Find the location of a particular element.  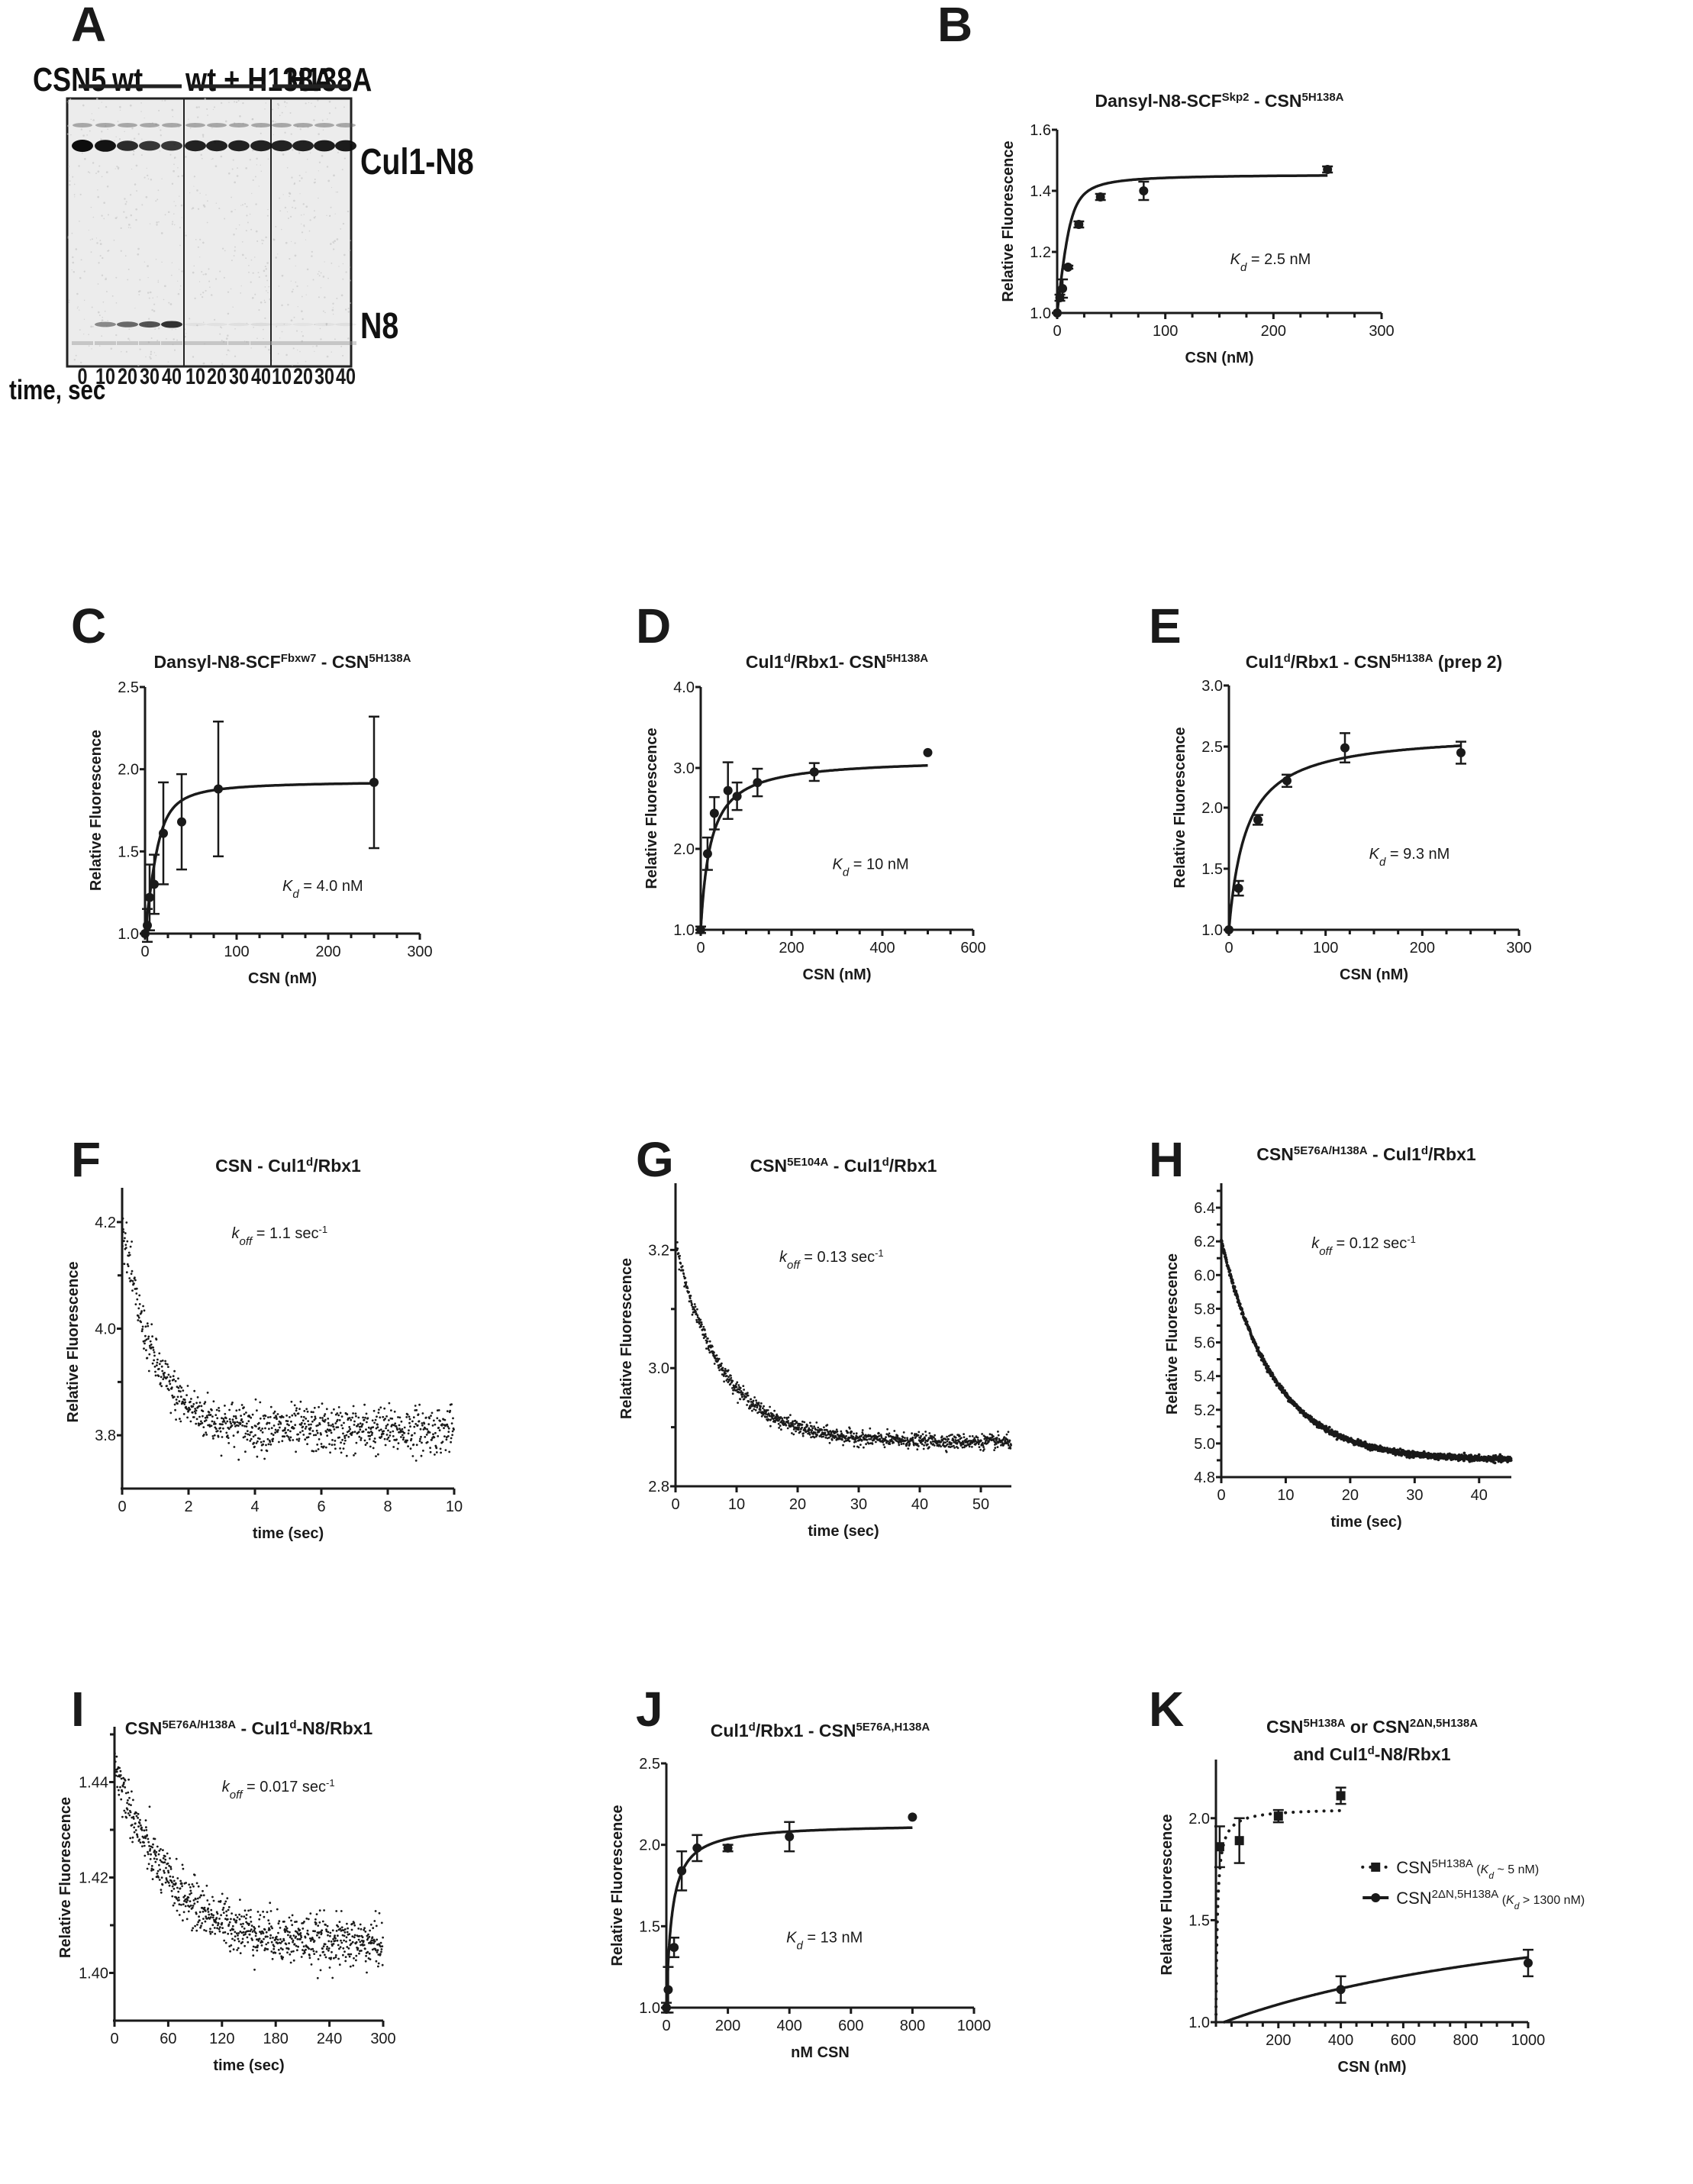

x-tick-label: 50 is located at coordinates (981, 1504).